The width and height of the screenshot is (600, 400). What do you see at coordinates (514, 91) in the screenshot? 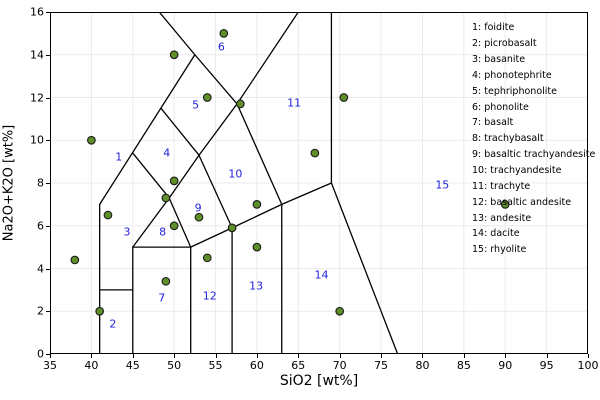
I see `legend-item: 5: tephriphonolite` at bounding box center [514, 91].